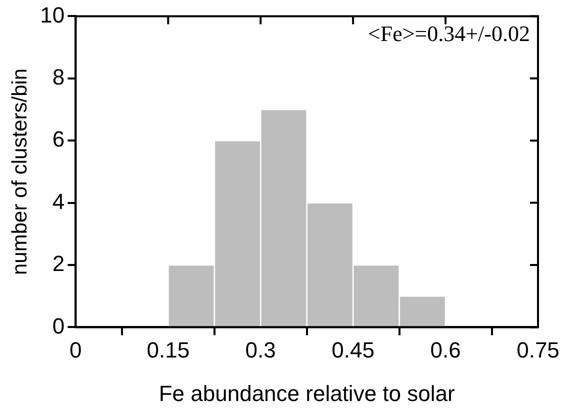  I want to click on y-tick-label: 4, so click(58, 201).